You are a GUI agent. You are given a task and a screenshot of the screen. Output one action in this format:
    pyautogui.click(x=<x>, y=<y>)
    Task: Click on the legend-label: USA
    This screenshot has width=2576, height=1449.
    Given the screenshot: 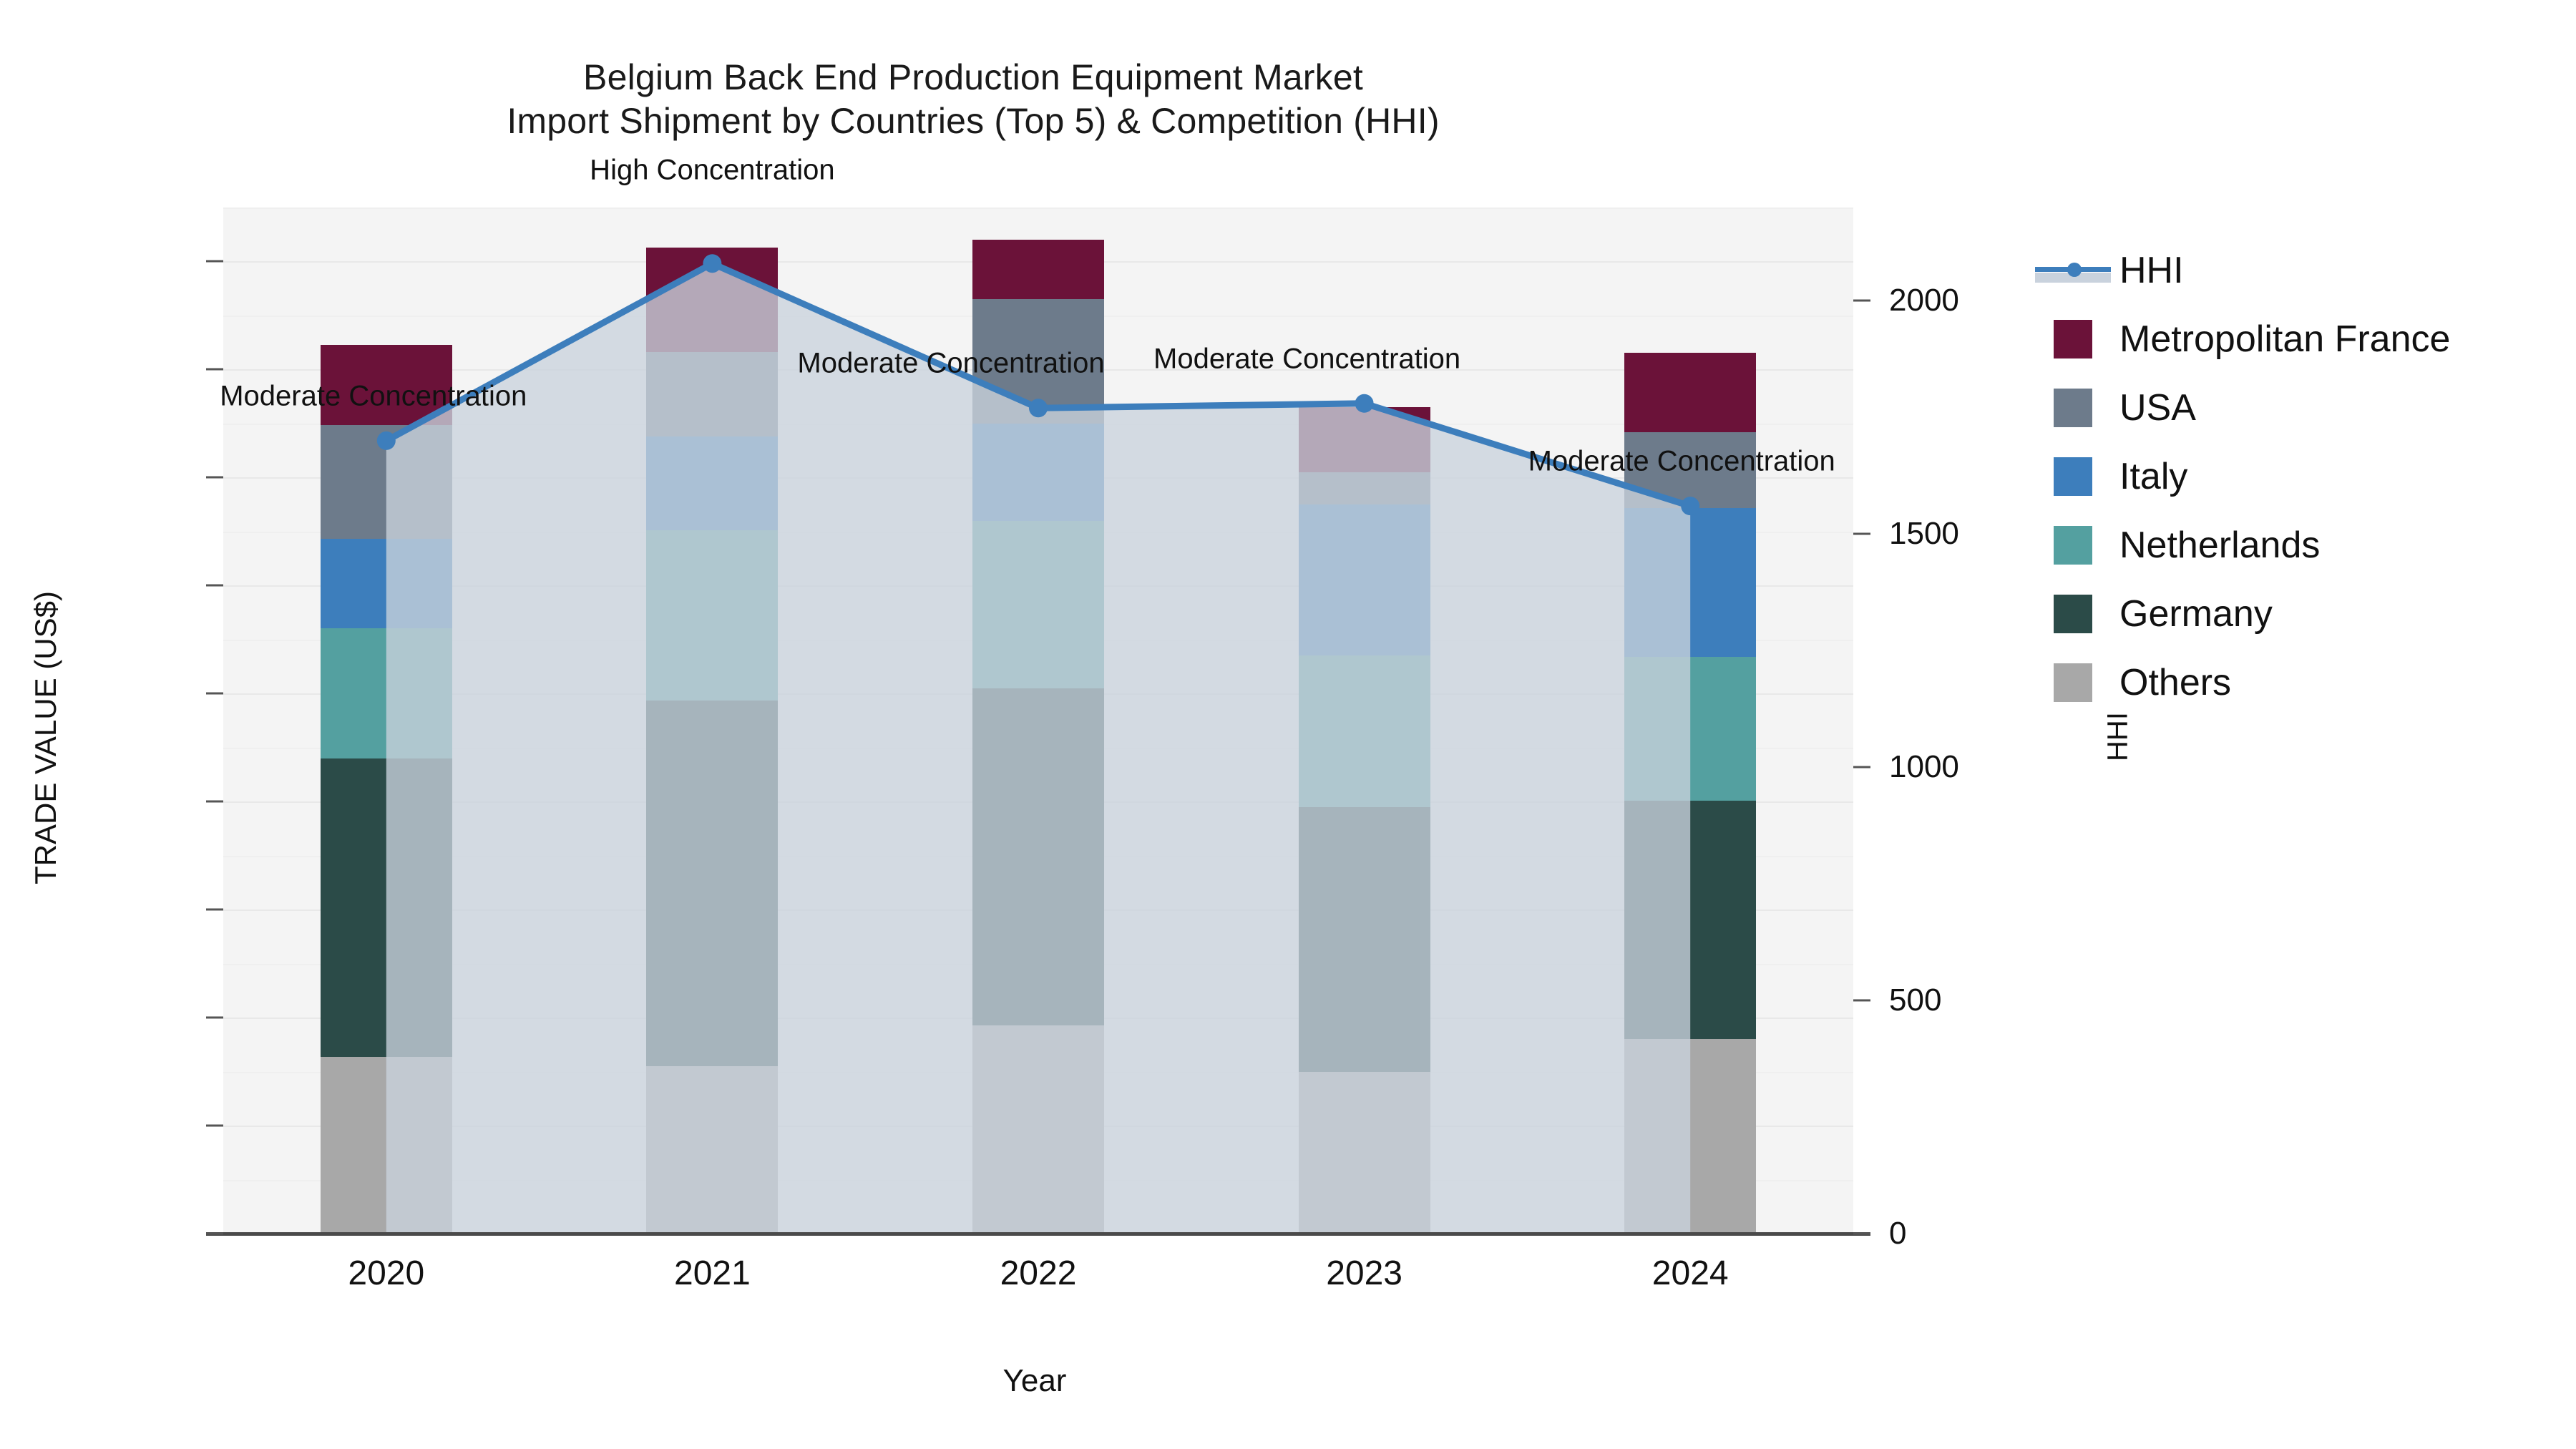 What is the action you would take?
    pyautogui.click(x=2157, y=408)
    